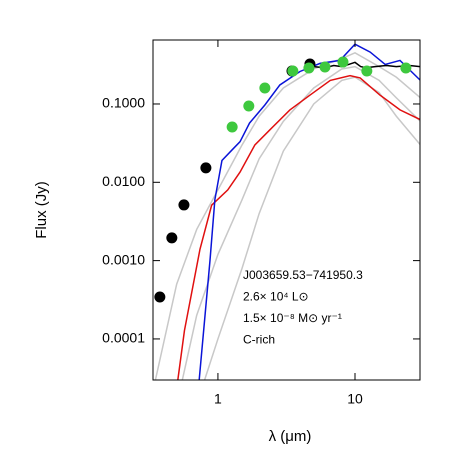 The image size is (458, 463). What do you see at coordinates (259, 340) in the screenshot?
I see `annotation: C-rich` at bounding box center [259, 340].